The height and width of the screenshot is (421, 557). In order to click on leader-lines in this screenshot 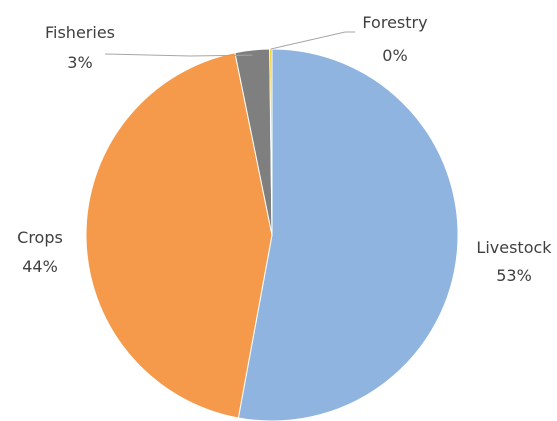, I will do `click(229, 44)`.